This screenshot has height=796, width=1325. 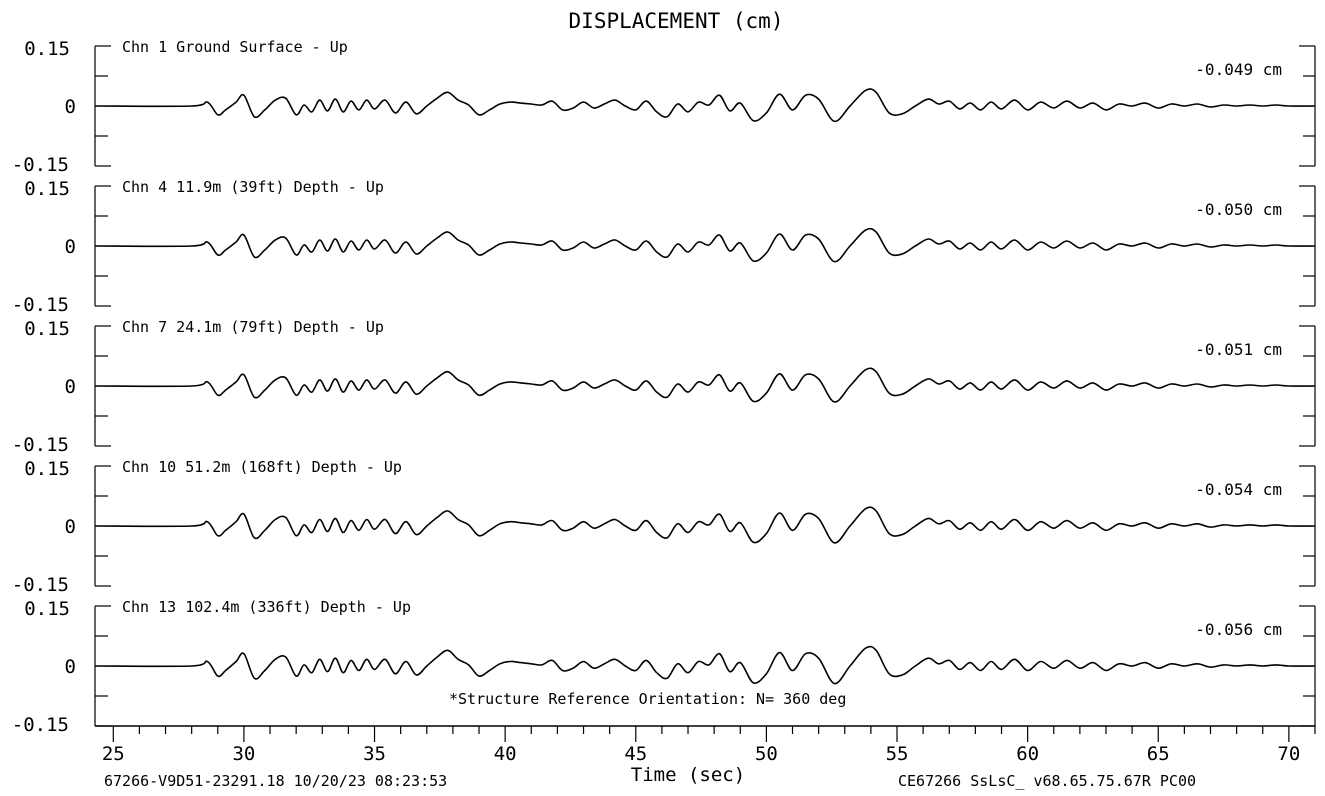 I want to click on channel-label: Chn 13 102.4m (336ft) Depth - Up, so click(x=266, y=607).